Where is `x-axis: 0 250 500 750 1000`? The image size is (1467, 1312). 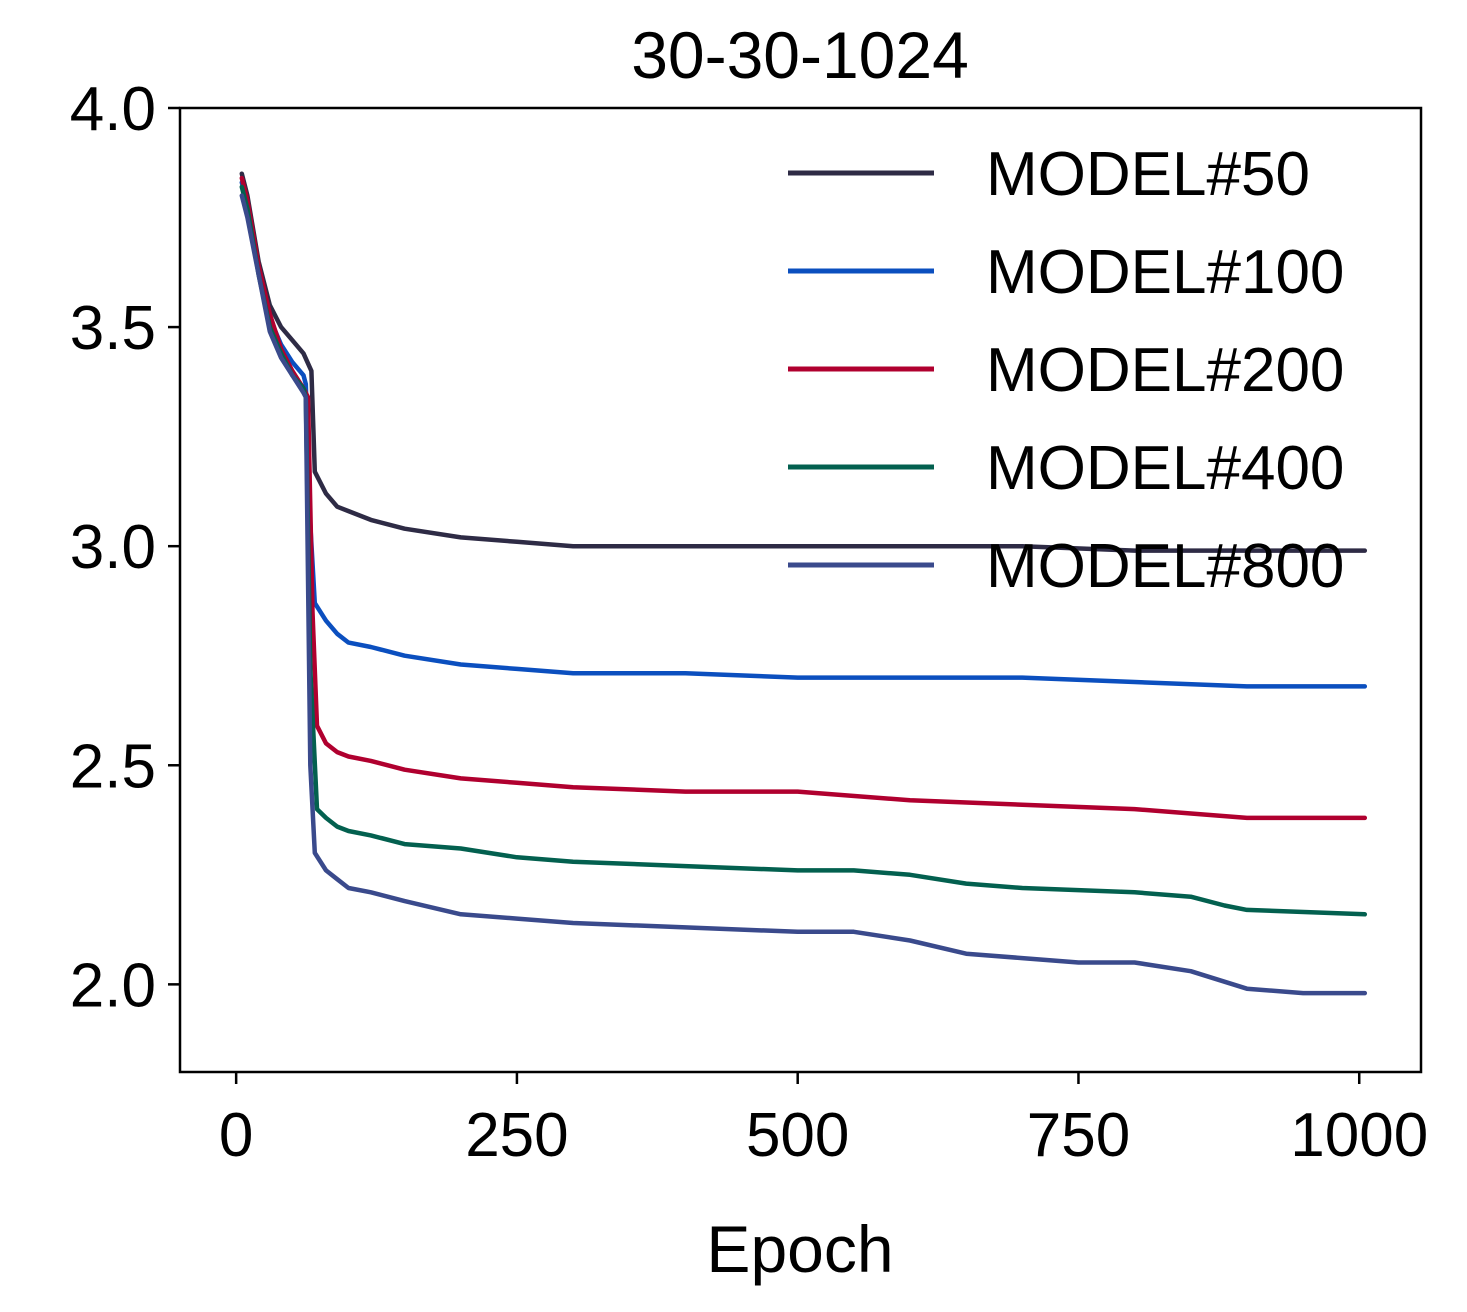 x-axis: 0 250 500 750 1000 is located at coordinates (823, 1121).